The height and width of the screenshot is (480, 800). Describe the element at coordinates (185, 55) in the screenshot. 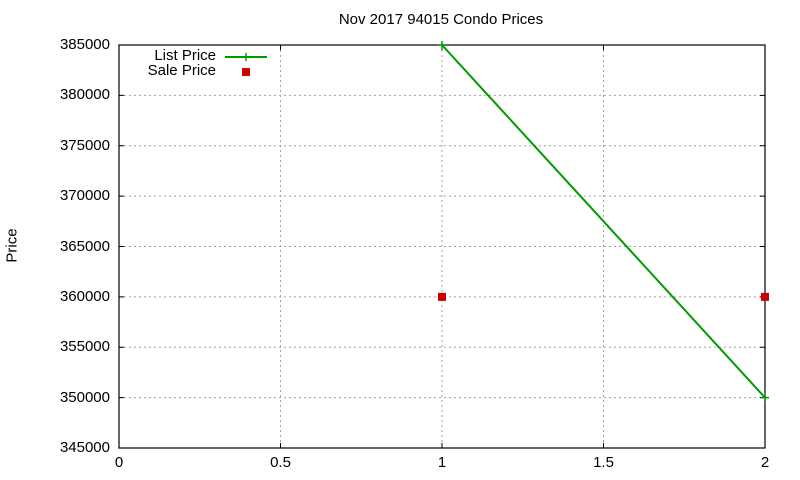

I see `legend-label-list-price: List Price` at that location.